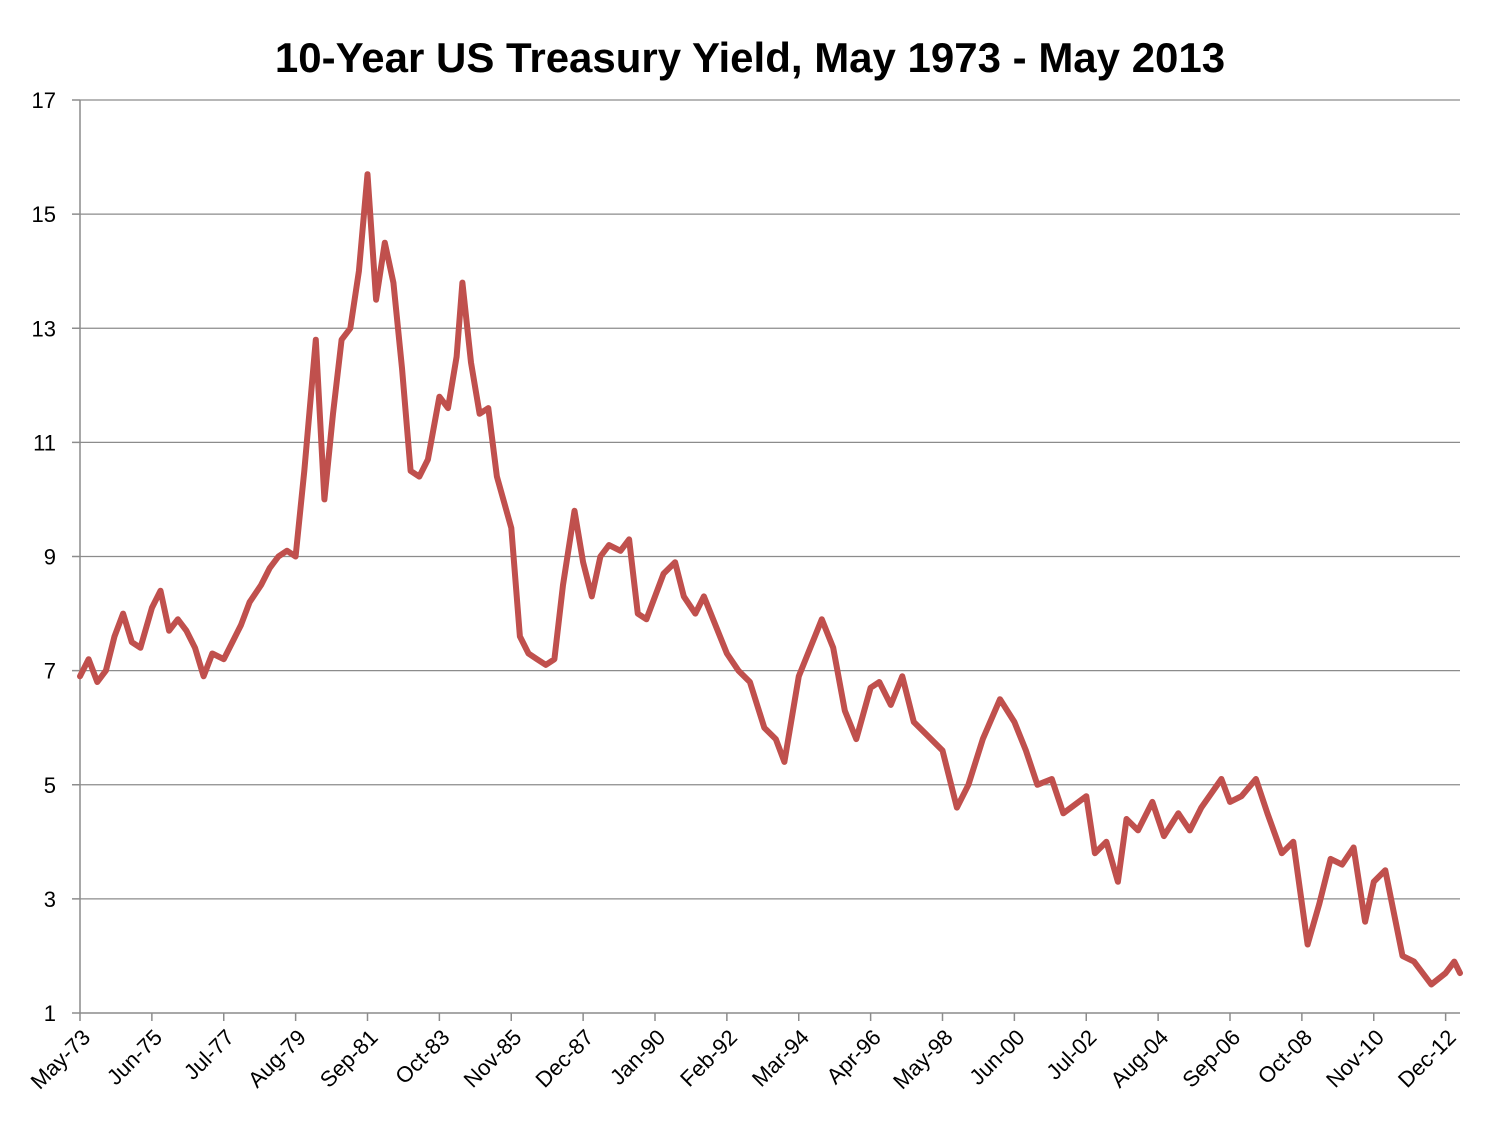 The image size is (1502, 1133). Describe the element at coordinates (50, 1013) in the screenshot. I see `y-tick-label: 1` at that location.